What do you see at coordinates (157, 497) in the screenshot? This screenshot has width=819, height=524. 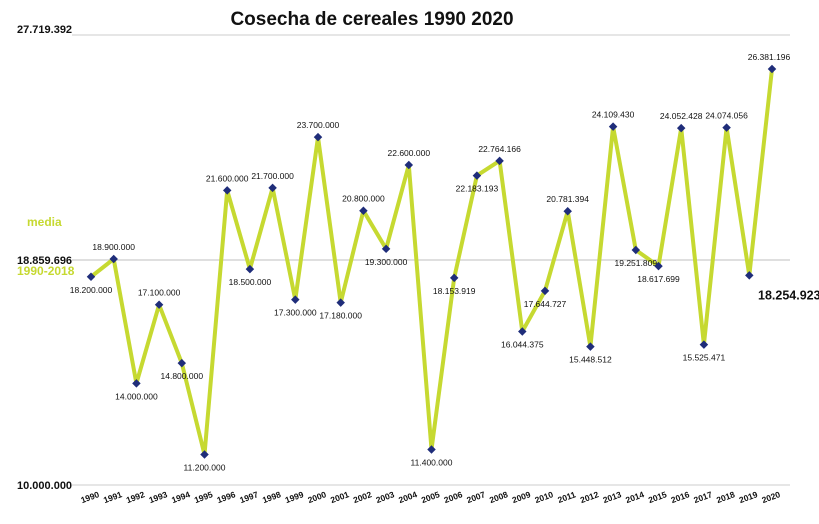 I see `x-tick-label: 1993` at bounding box center [157, 497].